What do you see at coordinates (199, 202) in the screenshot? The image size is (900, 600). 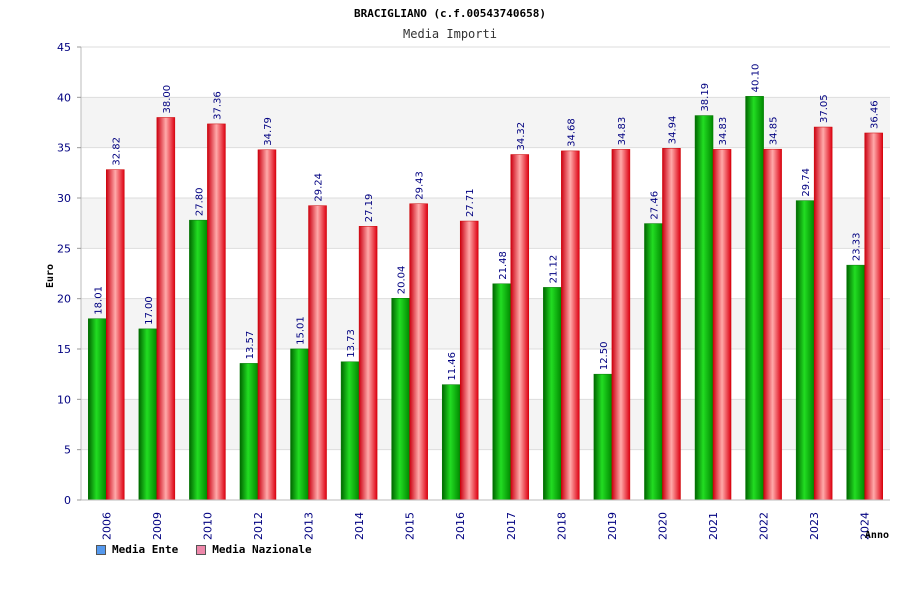 I see `data-label: 27.80` at bounding box center [199, 202].